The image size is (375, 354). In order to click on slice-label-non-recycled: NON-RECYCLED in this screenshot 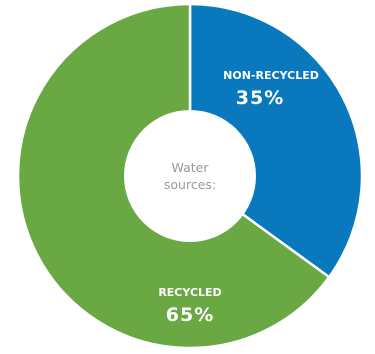, I will do `click(271, 75)`.